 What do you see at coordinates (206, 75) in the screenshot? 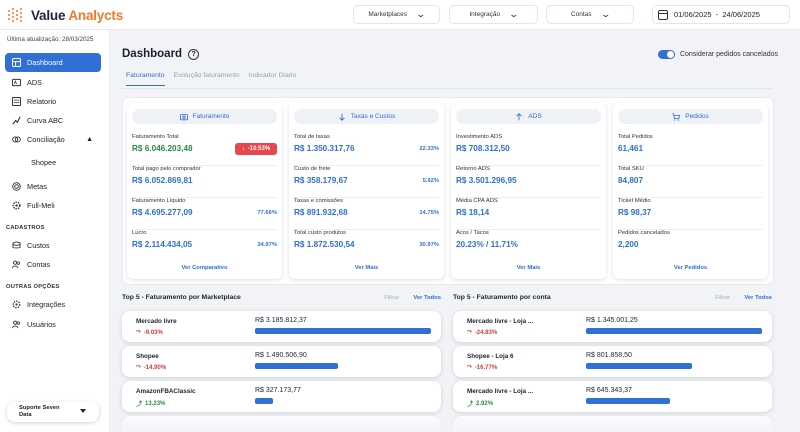
I see `tab-evolucao-faturamento: Evolução faturamento` at bounding box center [206, 75].